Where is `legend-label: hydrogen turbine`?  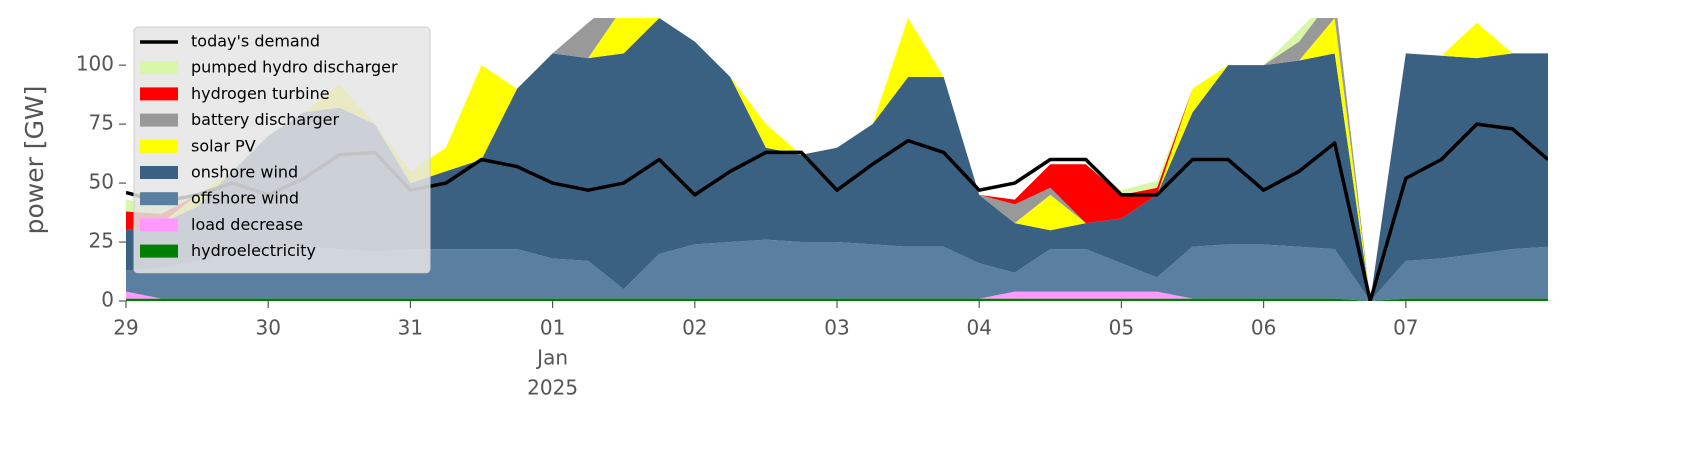 legend-label: hydrogen turbine is located at coordinates (260, 93).